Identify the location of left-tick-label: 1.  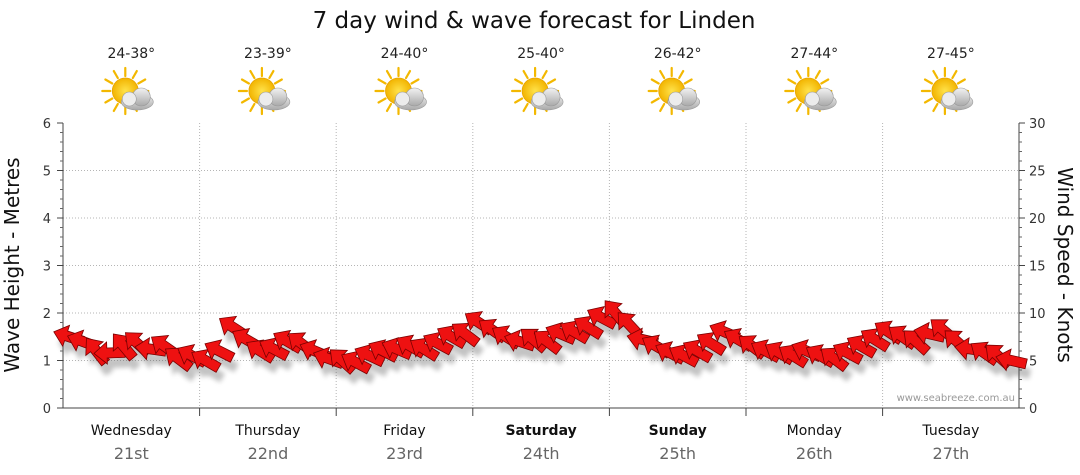
(47, 362).